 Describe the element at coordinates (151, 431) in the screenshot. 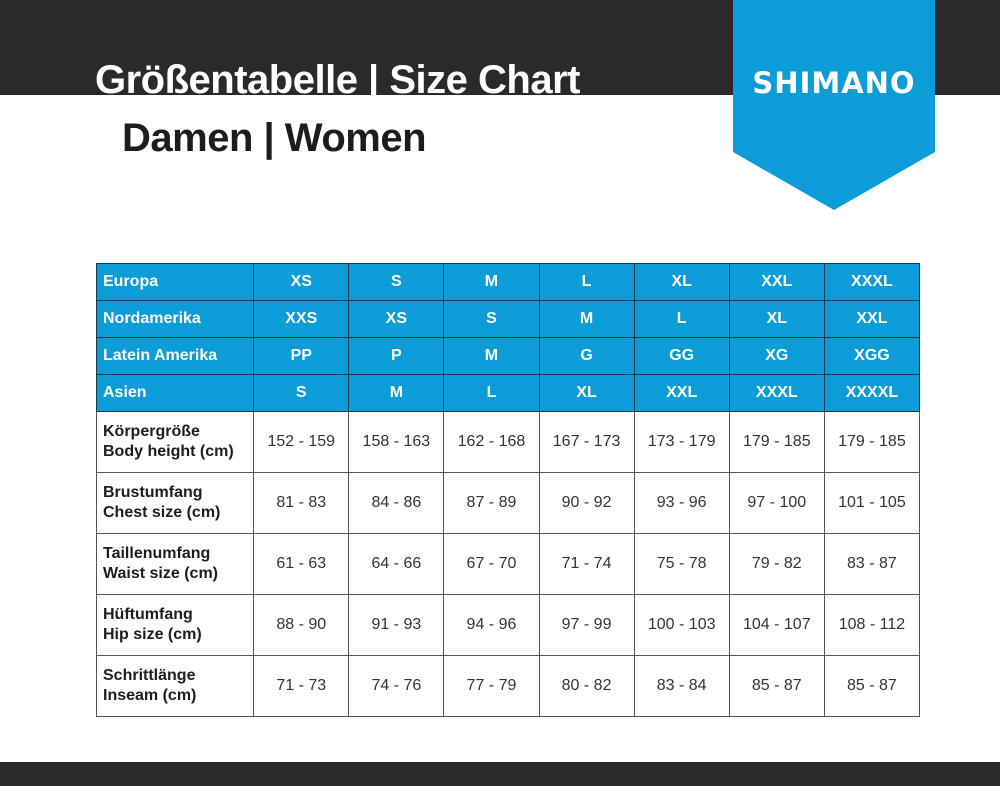

I see `label-de: Körpergröße` at that location.